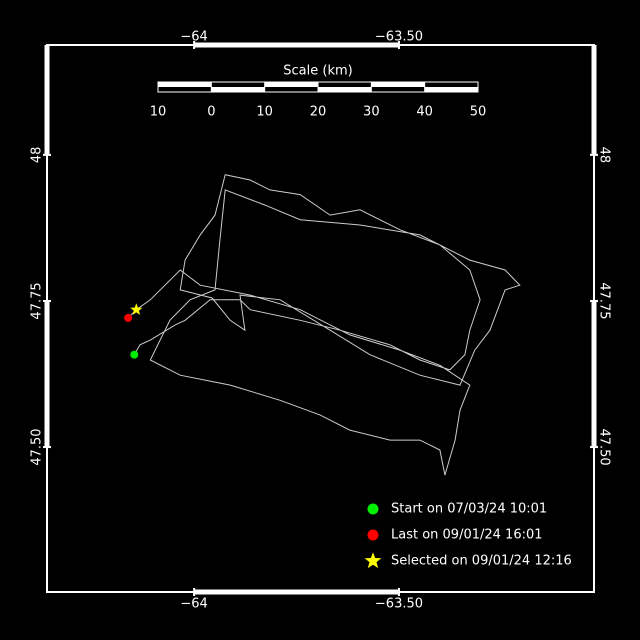 The image size is (640, 640). What do you see at coordinates (371, 112) in the screenshot?
I see `scale-label: 30` at bounding box center [371, 112].